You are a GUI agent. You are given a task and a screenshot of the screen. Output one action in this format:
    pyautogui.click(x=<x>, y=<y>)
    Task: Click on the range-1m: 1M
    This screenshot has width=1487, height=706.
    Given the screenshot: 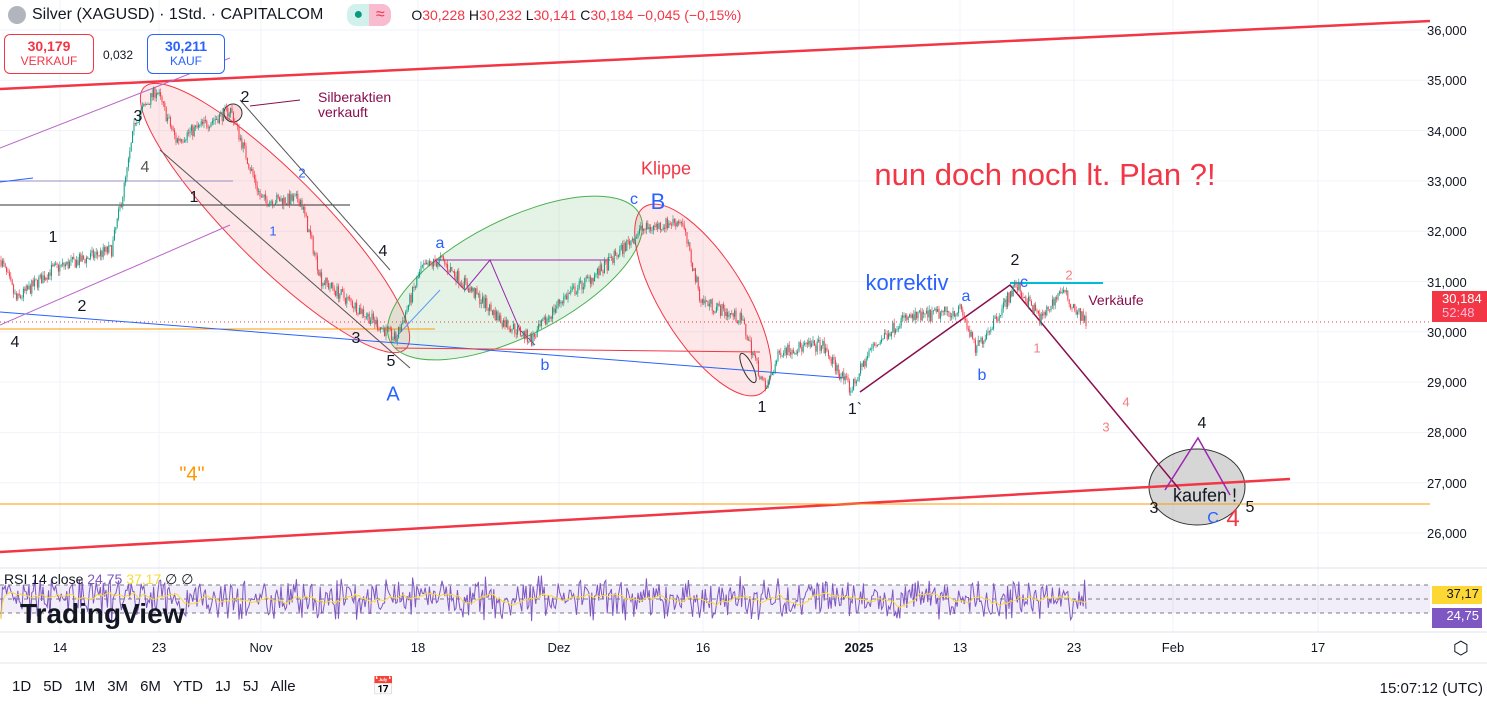 What is the action you would take?
    pyautogui.click(x=85, y=686)
    